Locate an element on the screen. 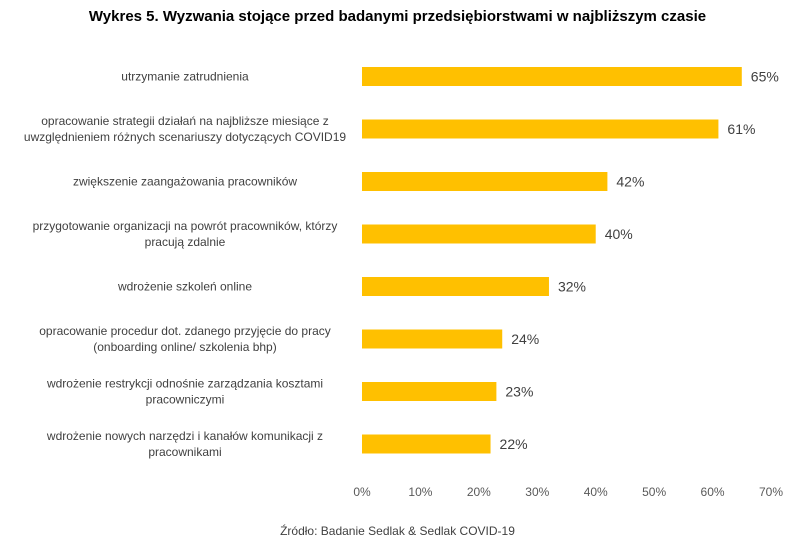  value-label: 42% is located at coordinates (630, 182).